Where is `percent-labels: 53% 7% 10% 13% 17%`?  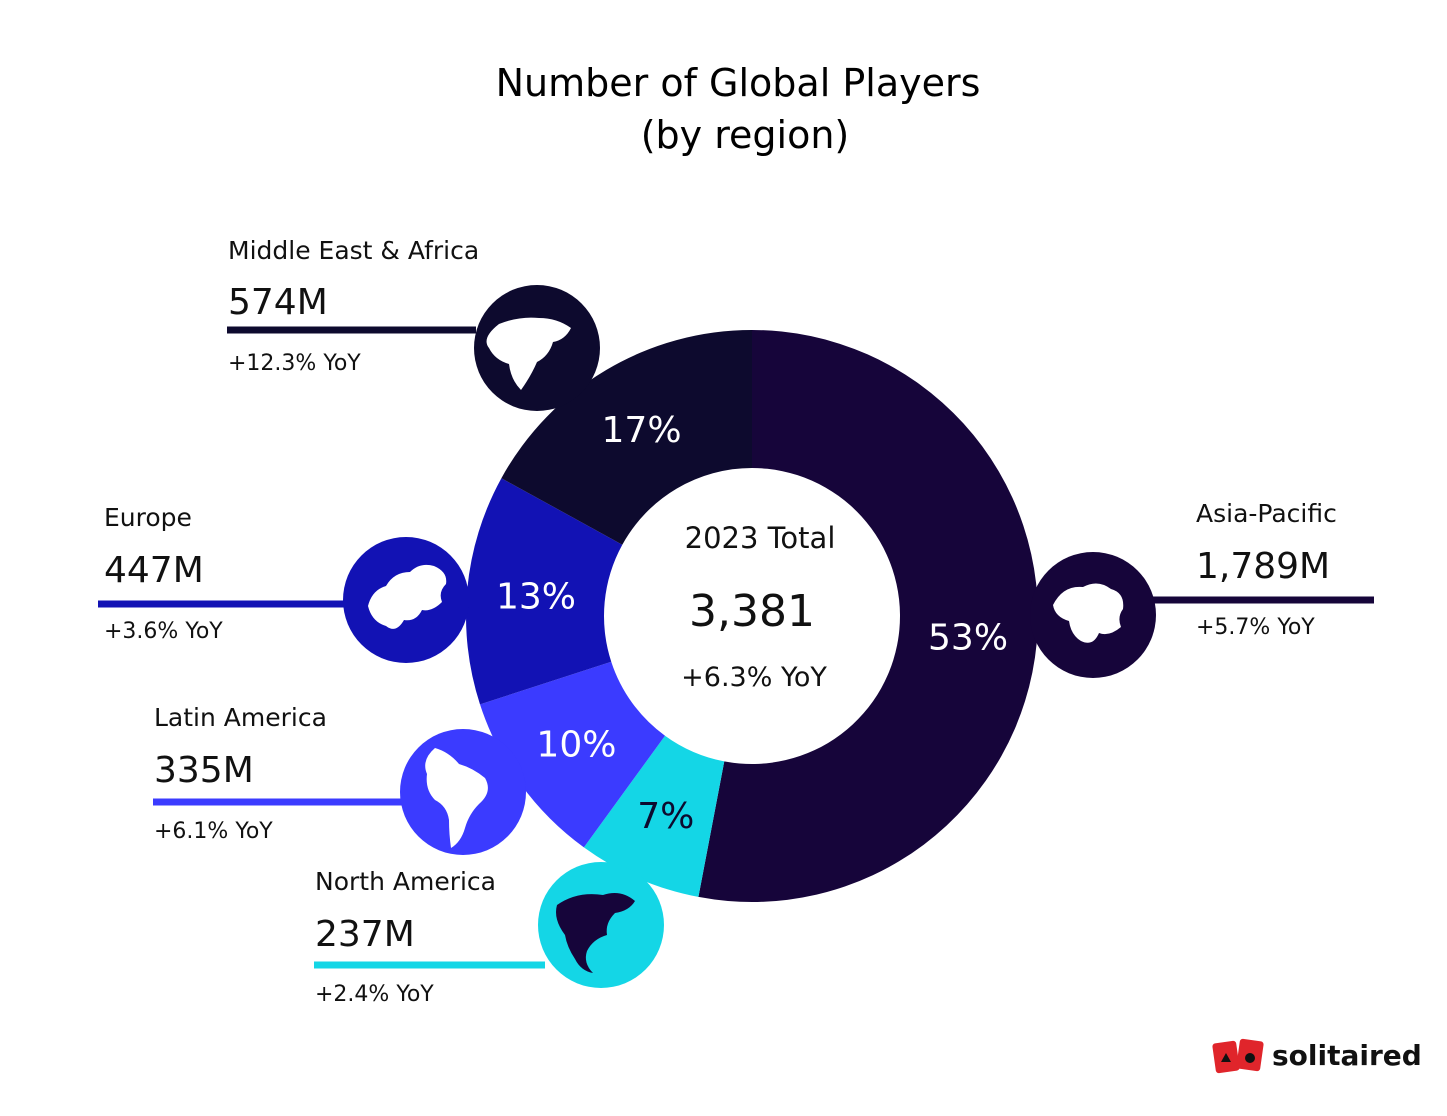
percent-labels: 53% 7% 10% 13% 17% is located at coordinates (752, 623).